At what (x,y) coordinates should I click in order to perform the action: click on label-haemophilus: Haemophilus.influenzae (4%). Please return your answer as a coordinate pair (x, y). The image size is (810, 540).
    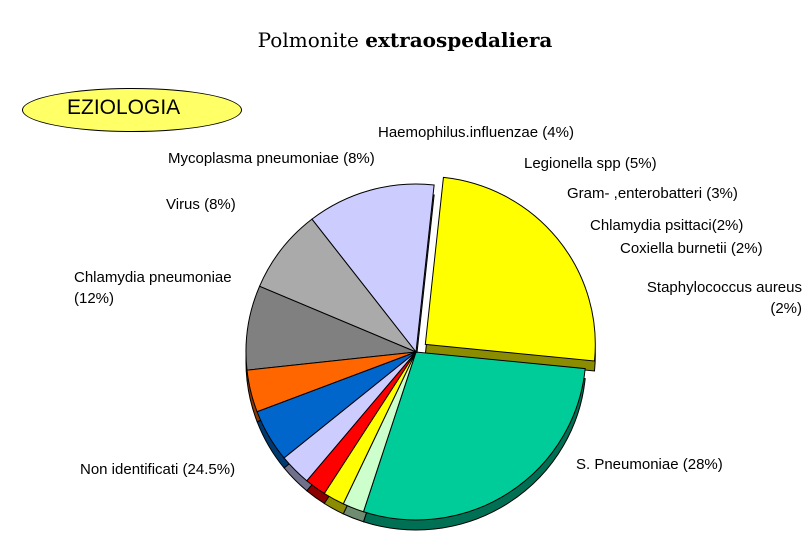
    Looking at the image, I should click on (476, 132).